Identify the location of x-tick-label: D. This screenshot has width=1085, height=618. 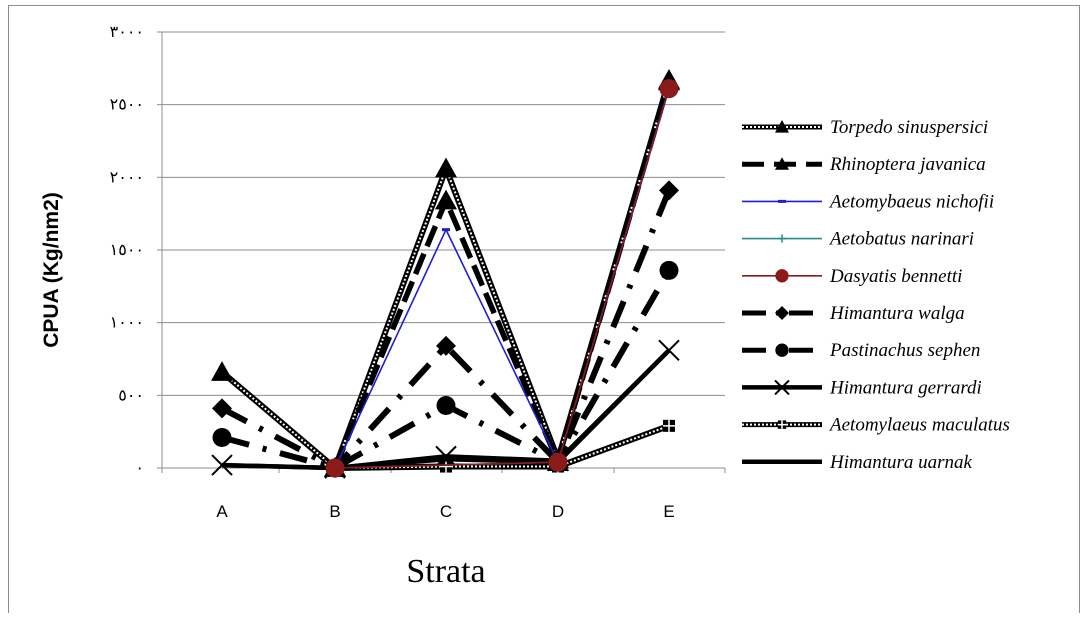
(558, 511).